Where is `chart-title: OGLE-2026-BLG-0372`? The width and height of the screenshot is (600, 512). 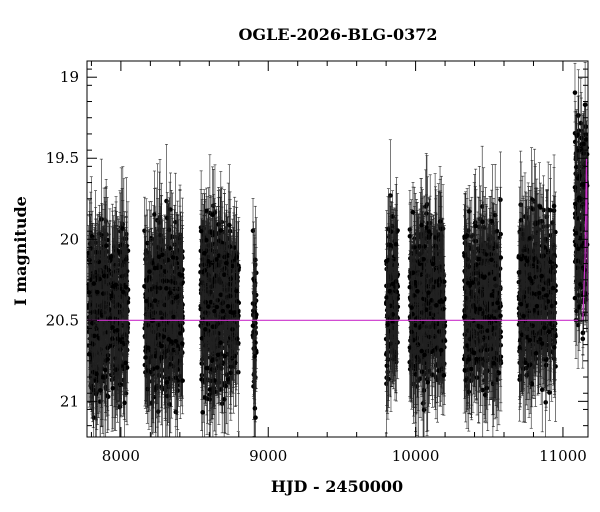 chart-title: OGLE-2026-BLG-0372 is located at coordinates (337, 34).